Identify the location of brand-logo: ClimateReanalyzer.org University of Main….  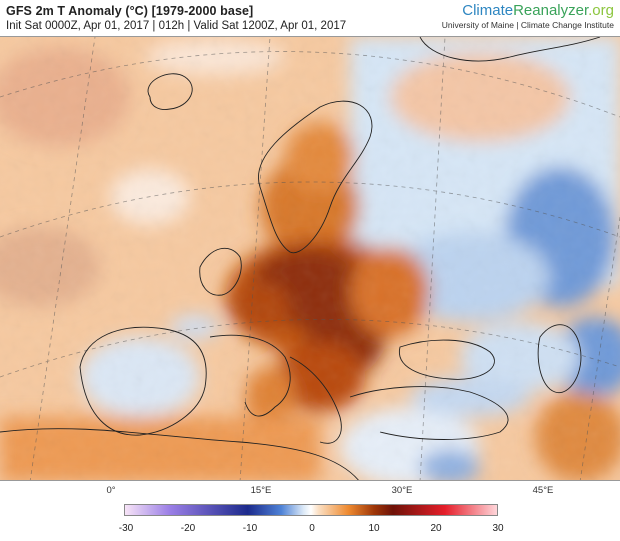
(527, 17).